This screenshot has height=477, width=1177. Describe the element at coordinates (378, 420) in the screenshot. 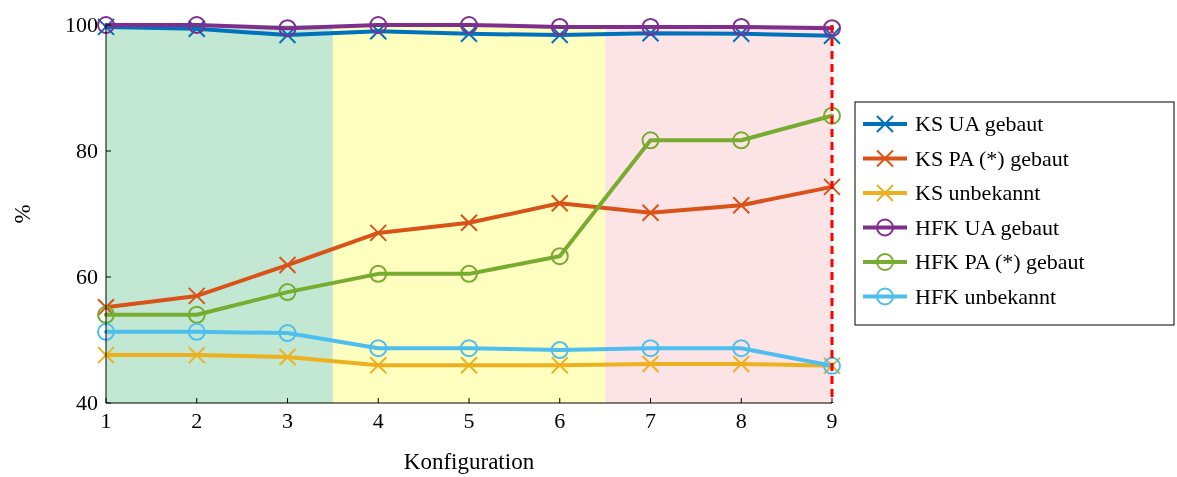

I see `x-tick-label: 4` at that location.